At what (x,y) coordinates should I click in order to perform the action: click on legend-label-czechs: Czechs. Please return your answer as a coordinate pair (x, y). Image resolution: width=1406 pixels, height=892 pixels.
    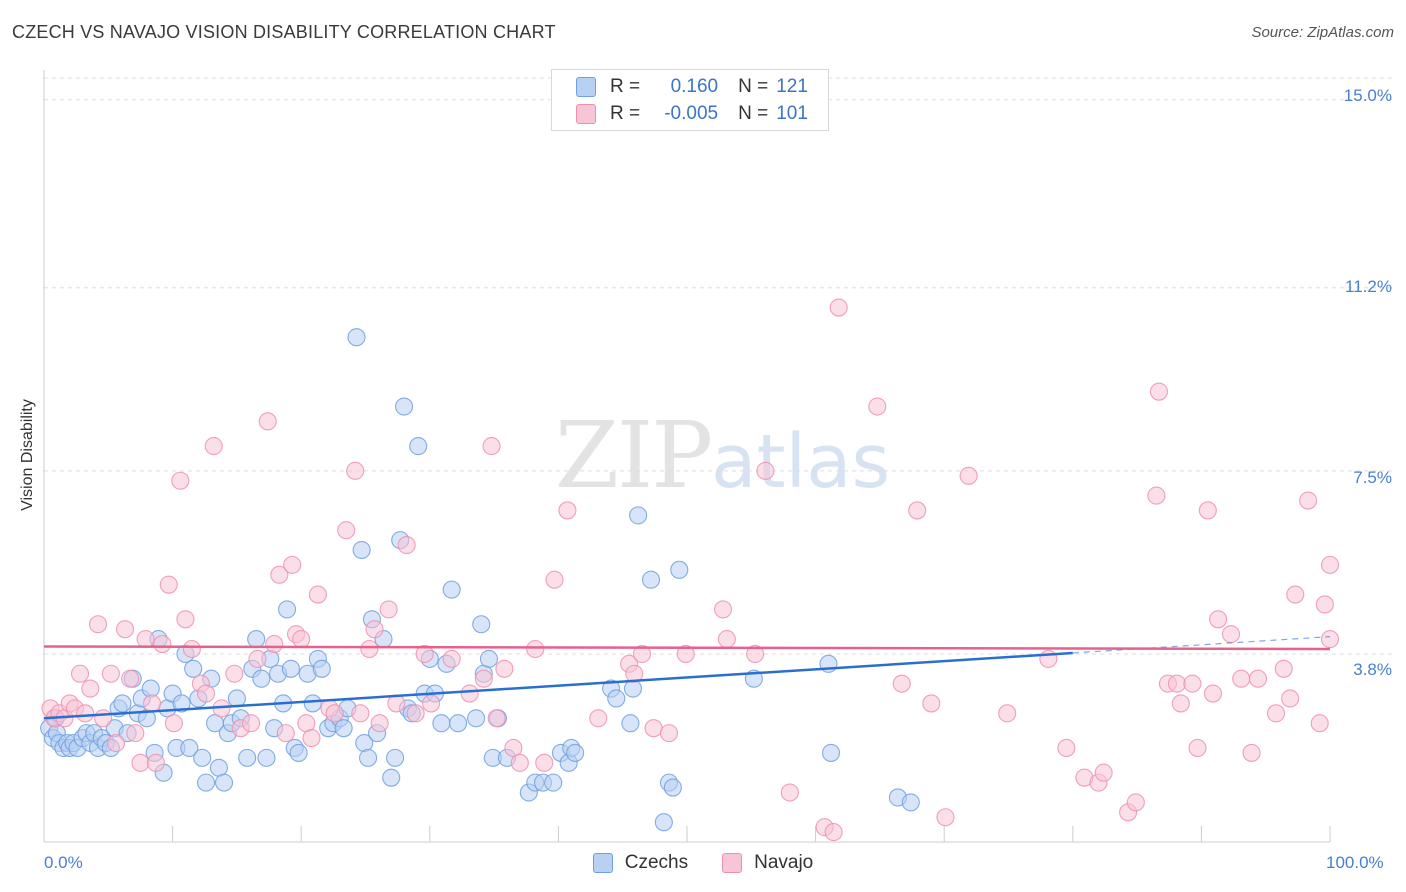
    Looking at the image, I should click on (656, 862).